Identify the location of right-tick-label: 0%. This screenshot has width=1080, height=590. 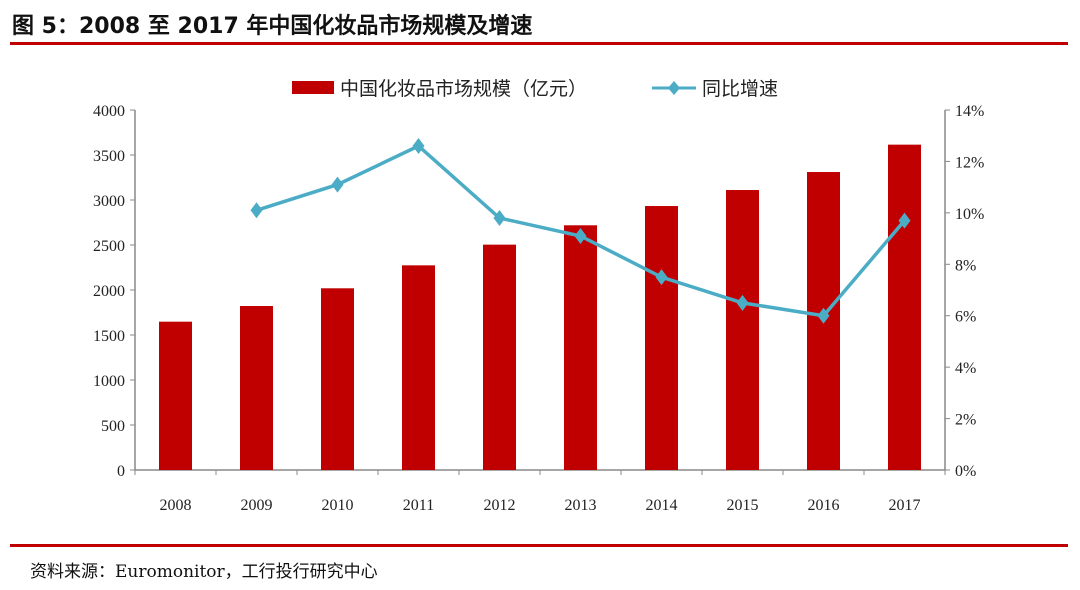
(965, 471).